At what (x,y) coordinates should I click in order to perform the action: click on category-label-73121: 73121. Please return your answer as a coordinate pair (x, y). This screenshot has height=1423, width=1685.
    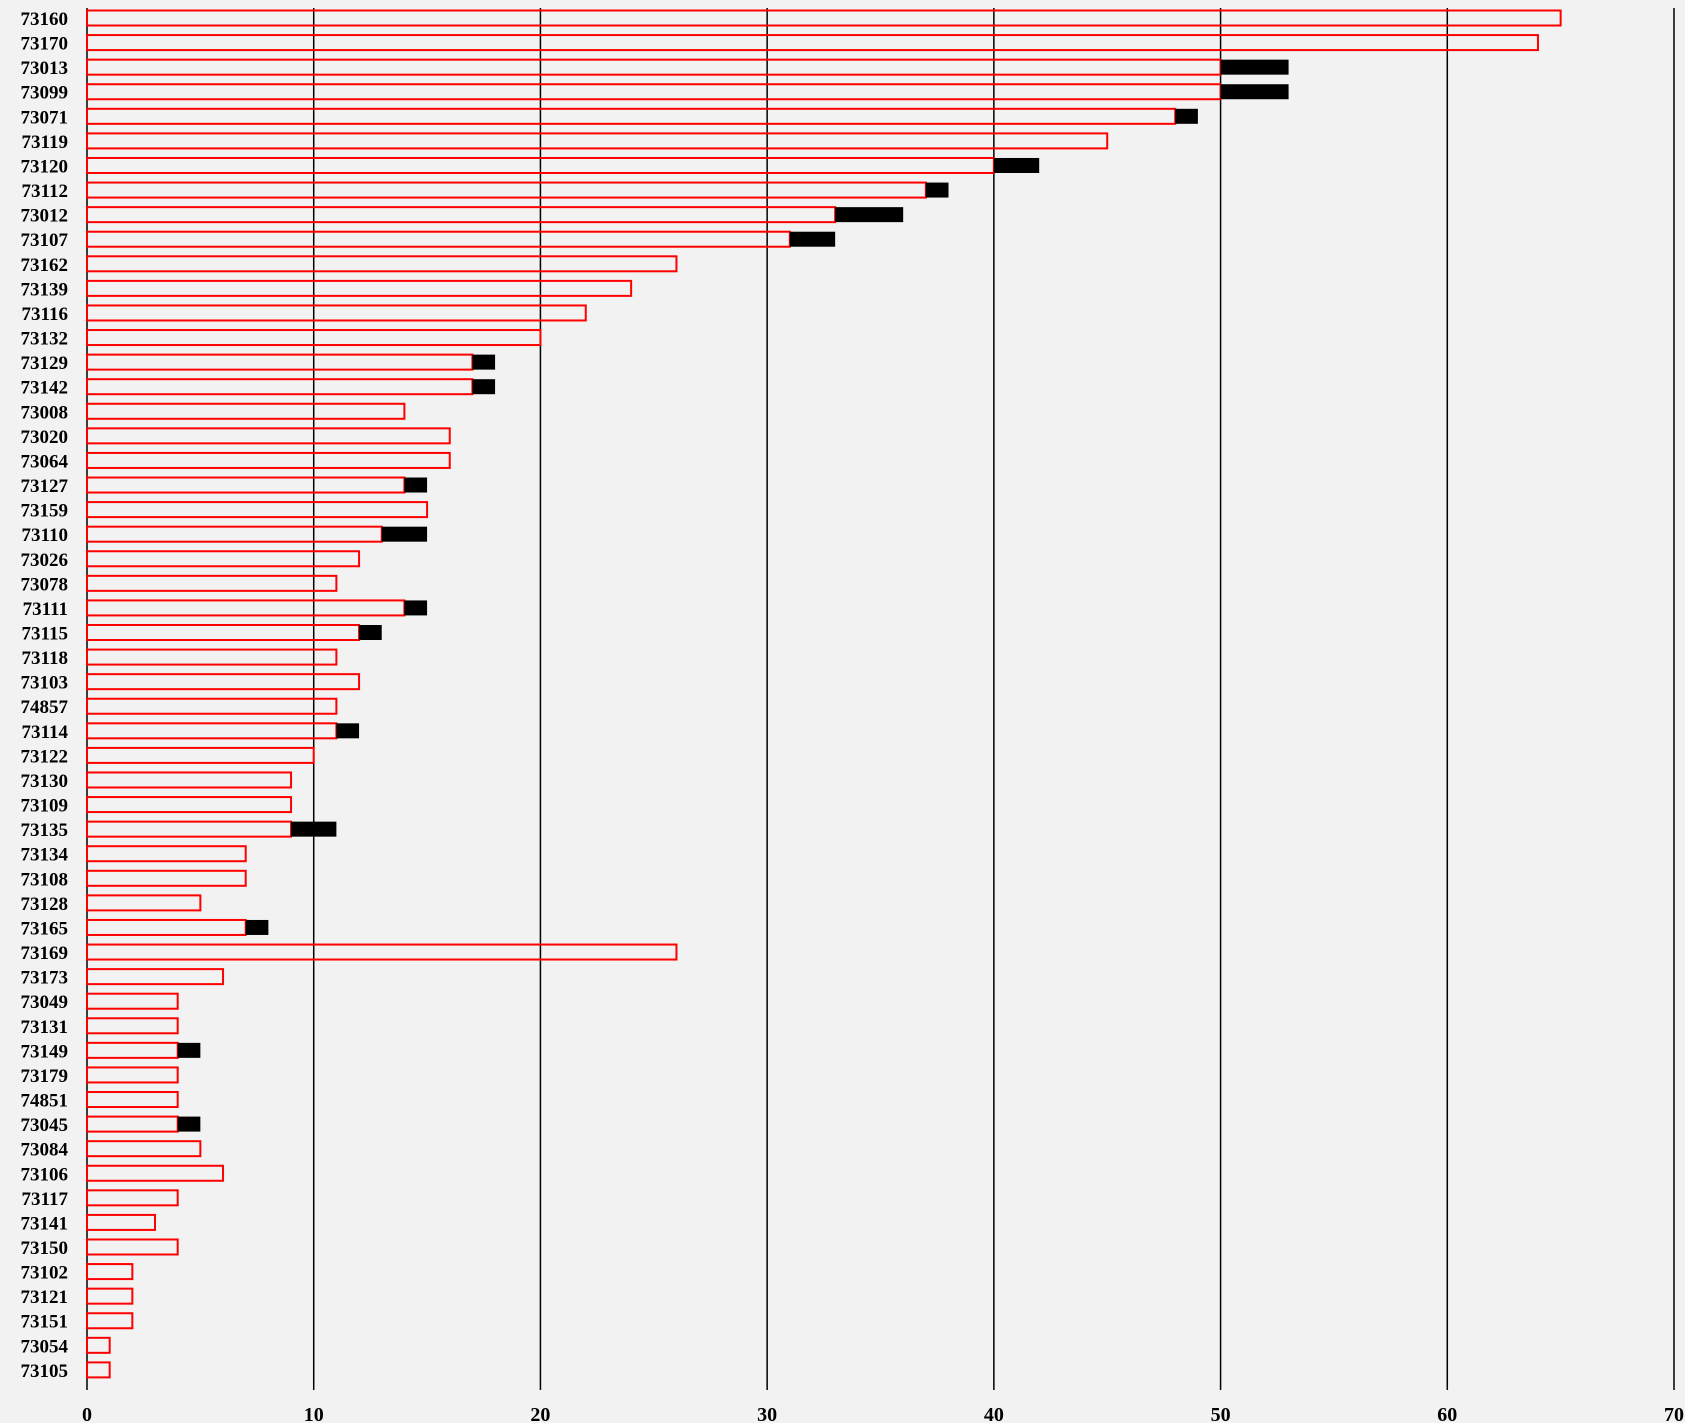
    Looking at the image, I should click on (45, 1297).